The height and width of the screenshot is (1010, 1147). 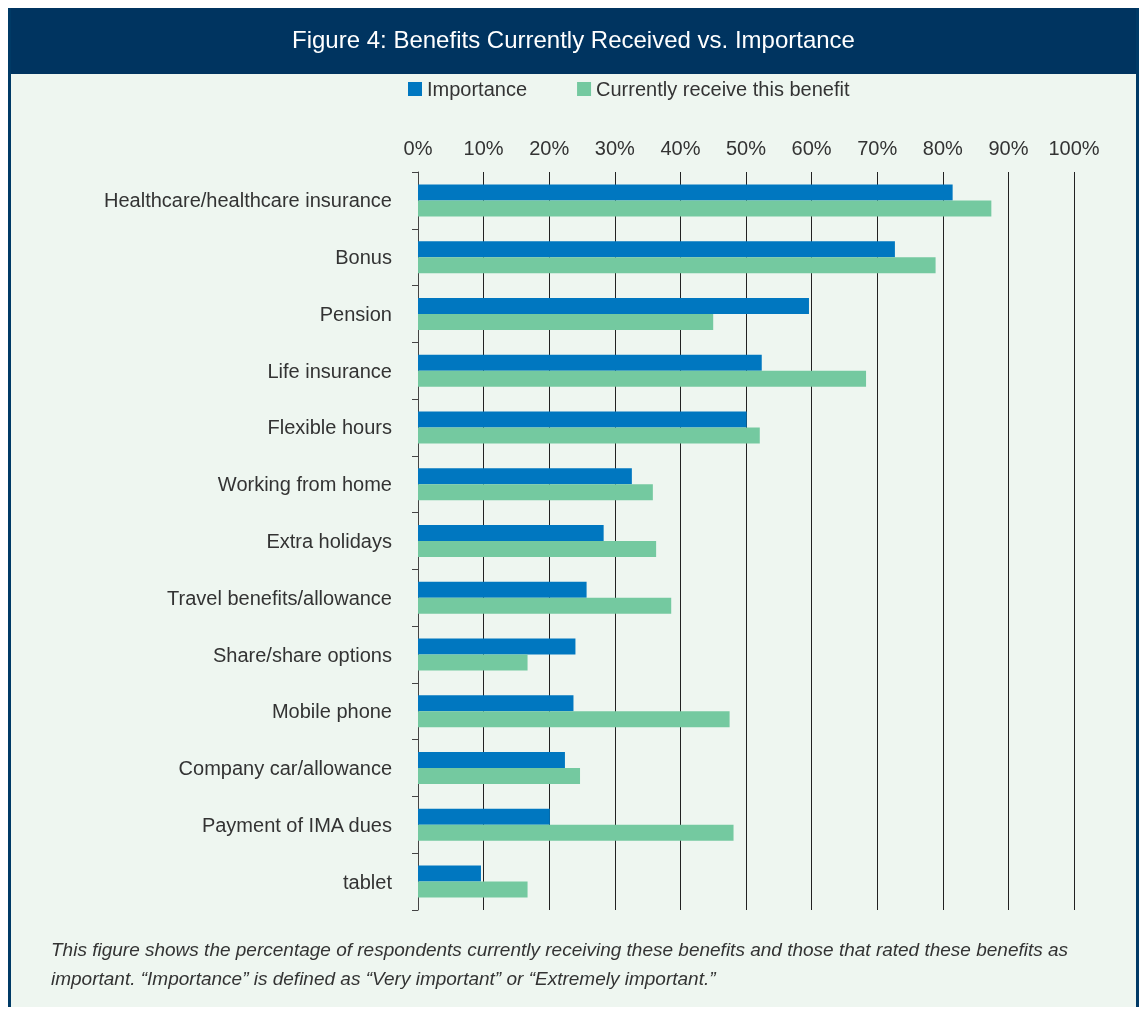 What do you see at coordinates (1008, 148) in the screenshot?
I see `x-tick-label: 90%` at bounding box center [1008, 148].